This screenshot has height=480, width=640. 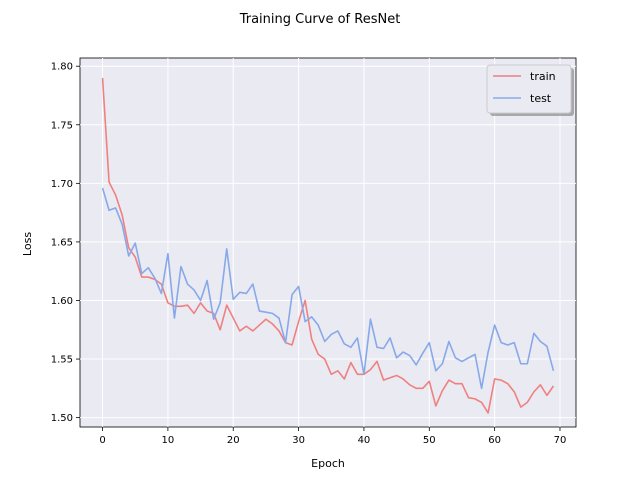 What do you see at coordinates (168, 440) in the screenshot?
I see `x-tick-label: 10` at bounding box center [168, 440].